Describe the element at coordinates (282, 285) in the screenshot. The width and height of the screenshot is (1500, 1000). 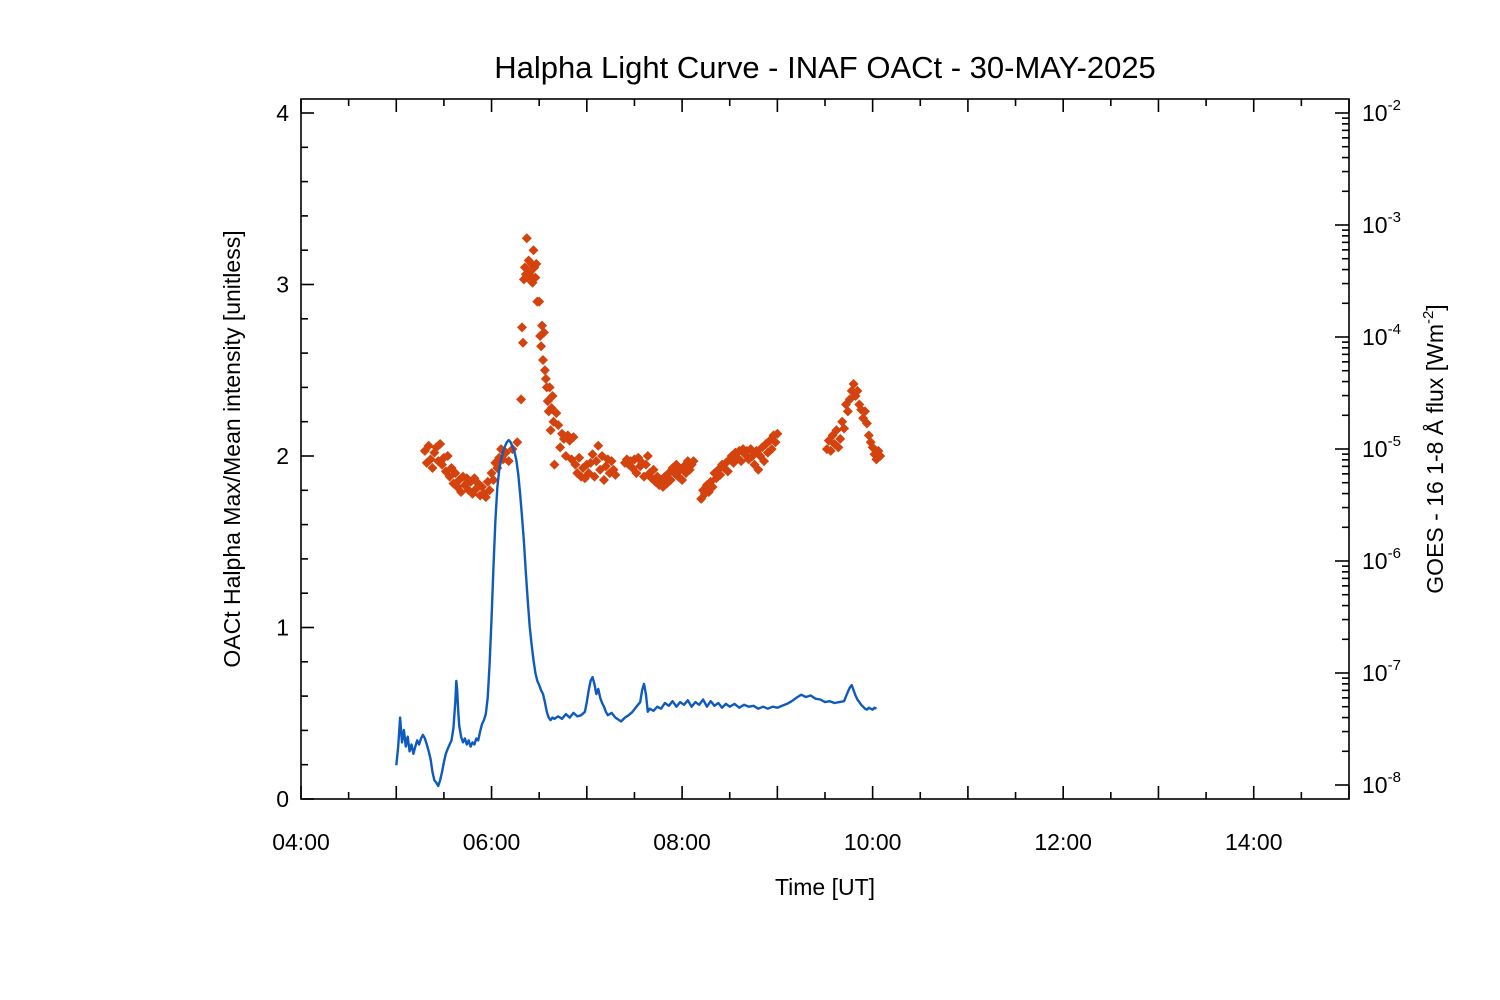
I see `y-tick-label: 3` at that location.